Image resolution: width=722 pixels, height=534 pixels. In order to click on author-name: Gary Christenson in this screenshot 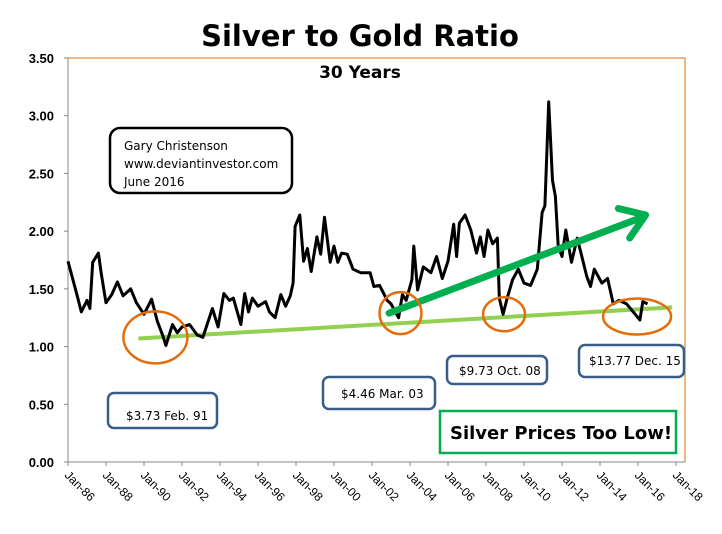, I will do `click(176, 146)`.